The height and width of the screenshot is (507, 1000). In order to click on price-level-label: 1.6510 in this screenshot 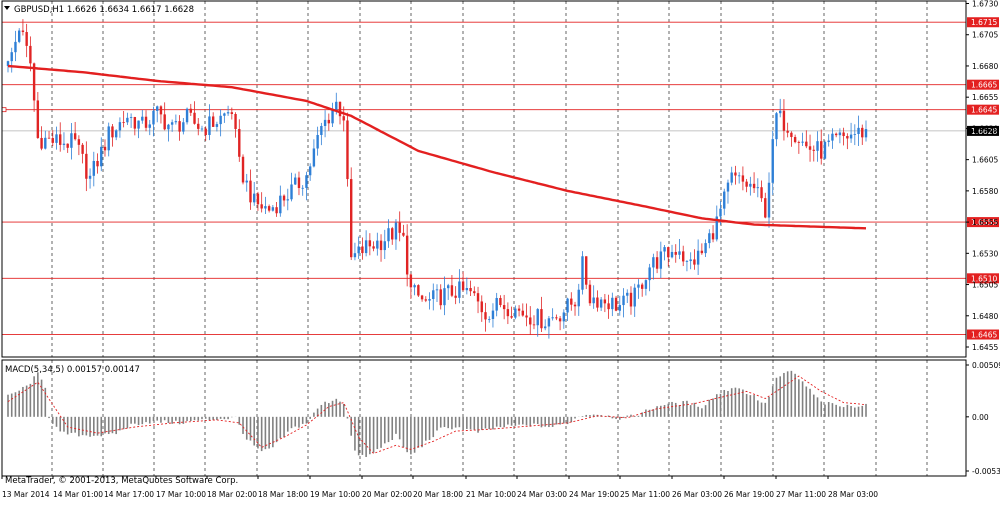, I will do `click(984, 278)`.